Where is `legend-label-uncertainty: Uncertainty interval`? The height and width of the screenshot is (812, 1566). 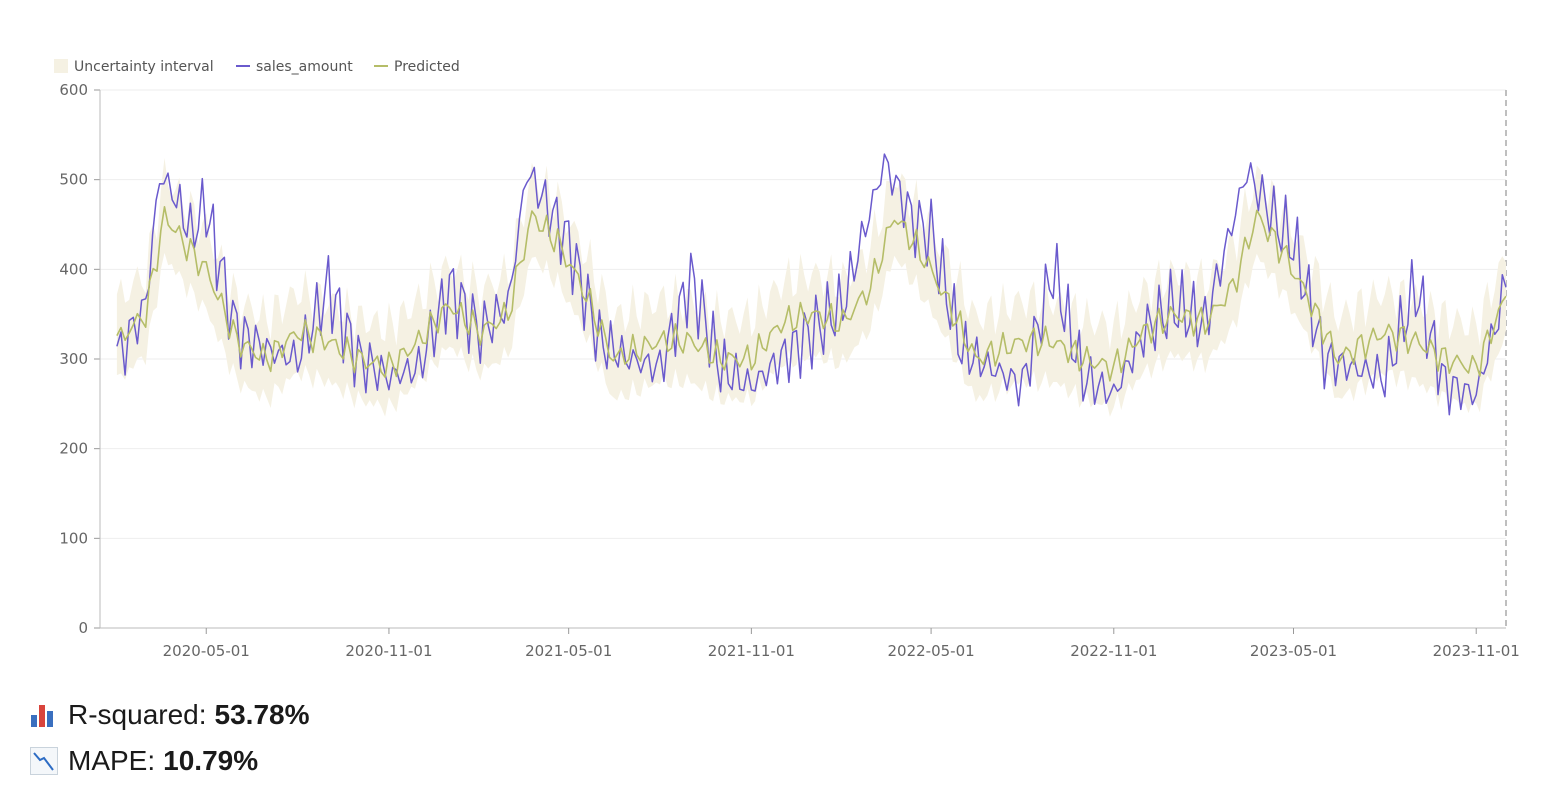
legend-label-uncertainty: Uncertainty interval is located at coordinates (144, 67).